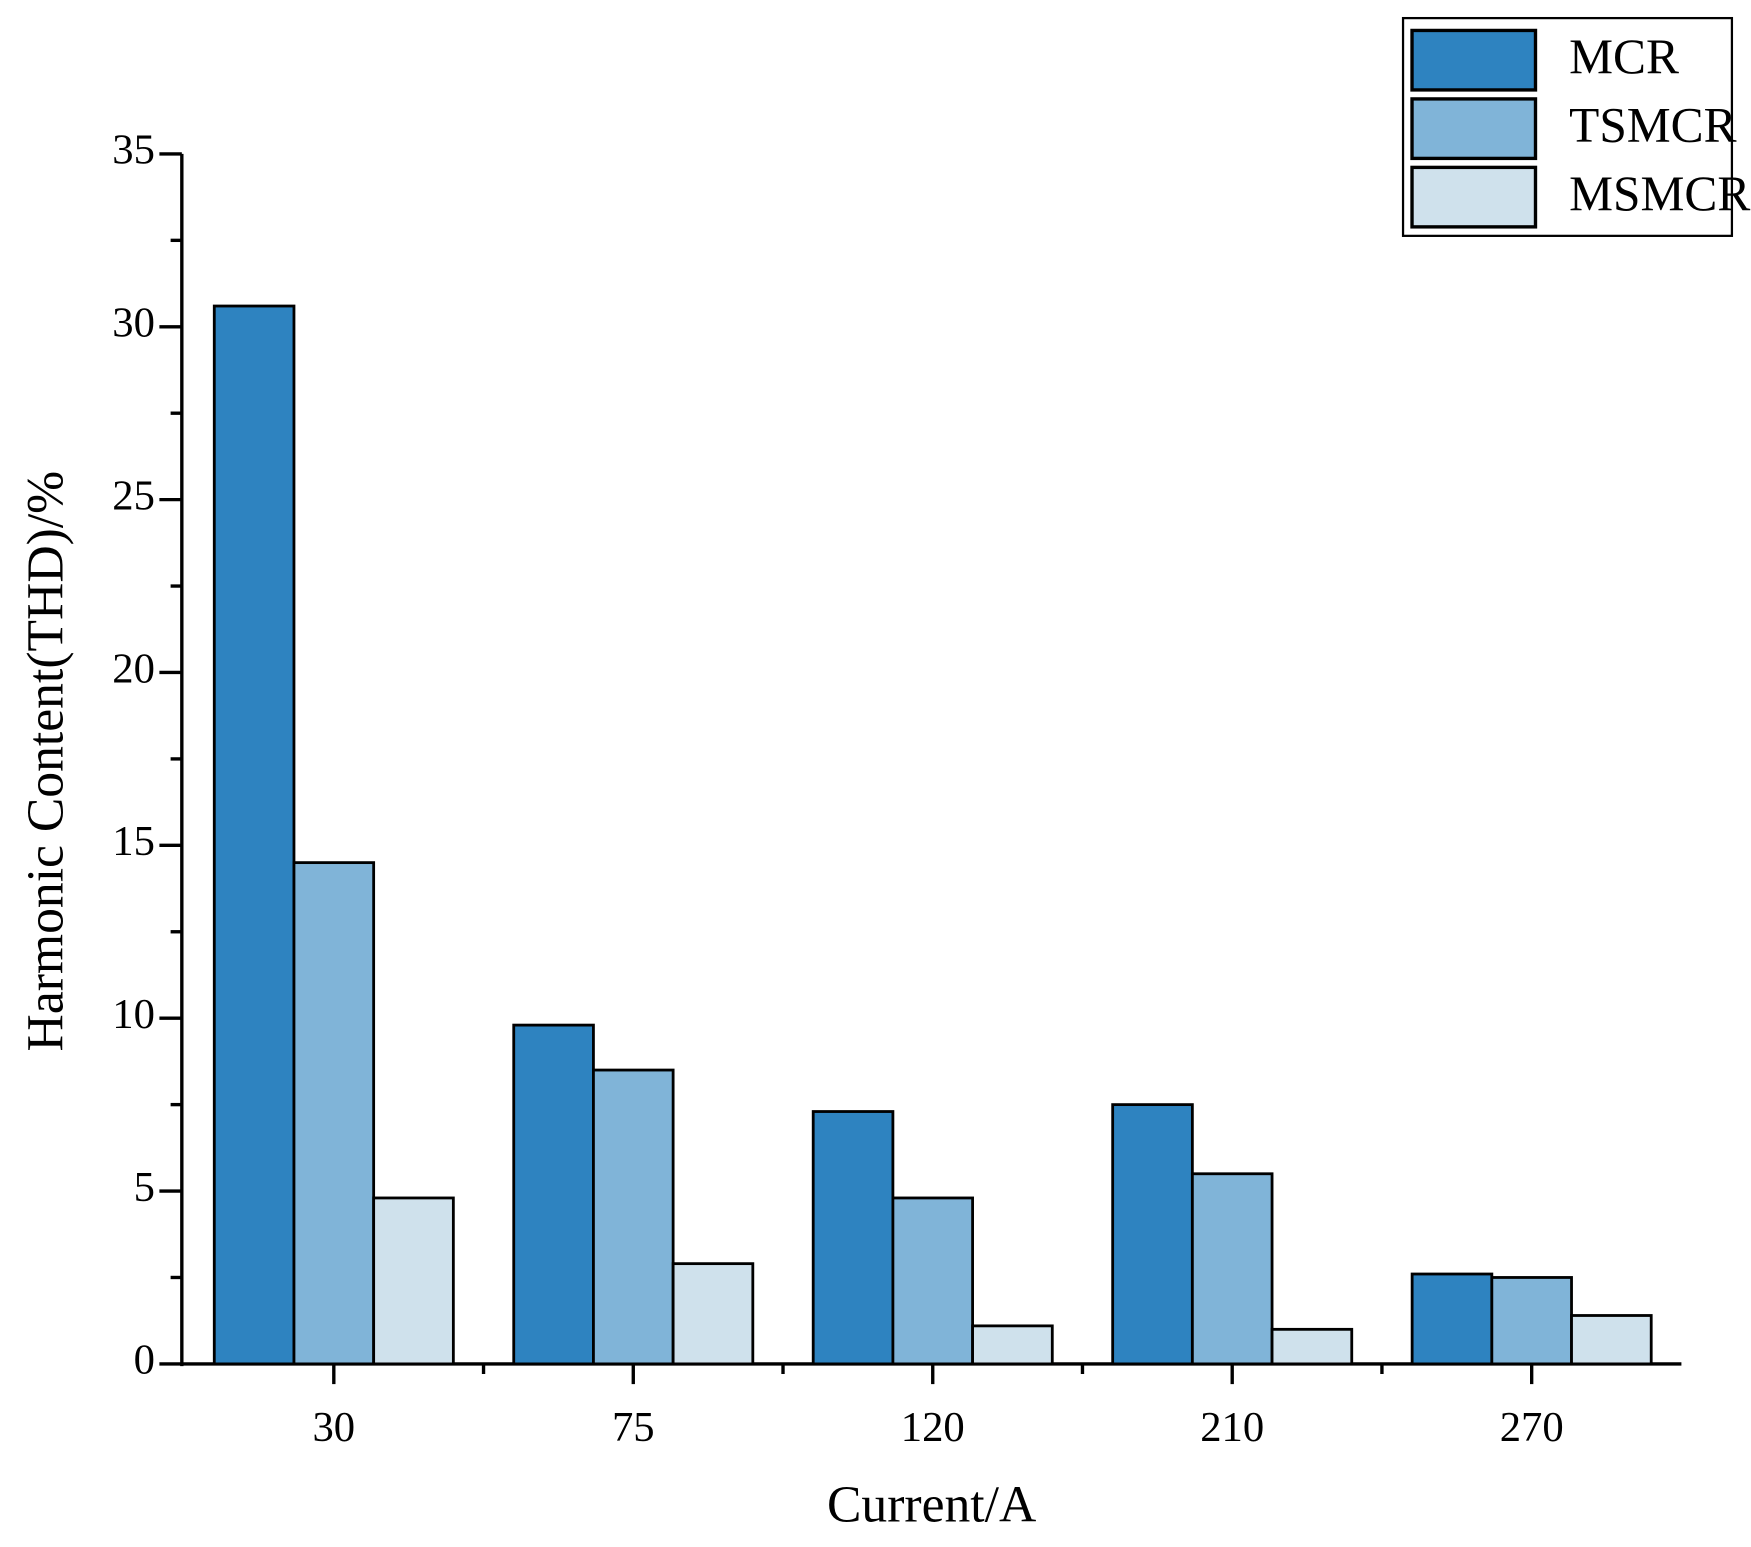 The image size is (1751, 1547). What do you see at coordinates (1532, 1427) in the screenshot?
I see `x-tick-label: 270` at bounding box center [1532, 1427].